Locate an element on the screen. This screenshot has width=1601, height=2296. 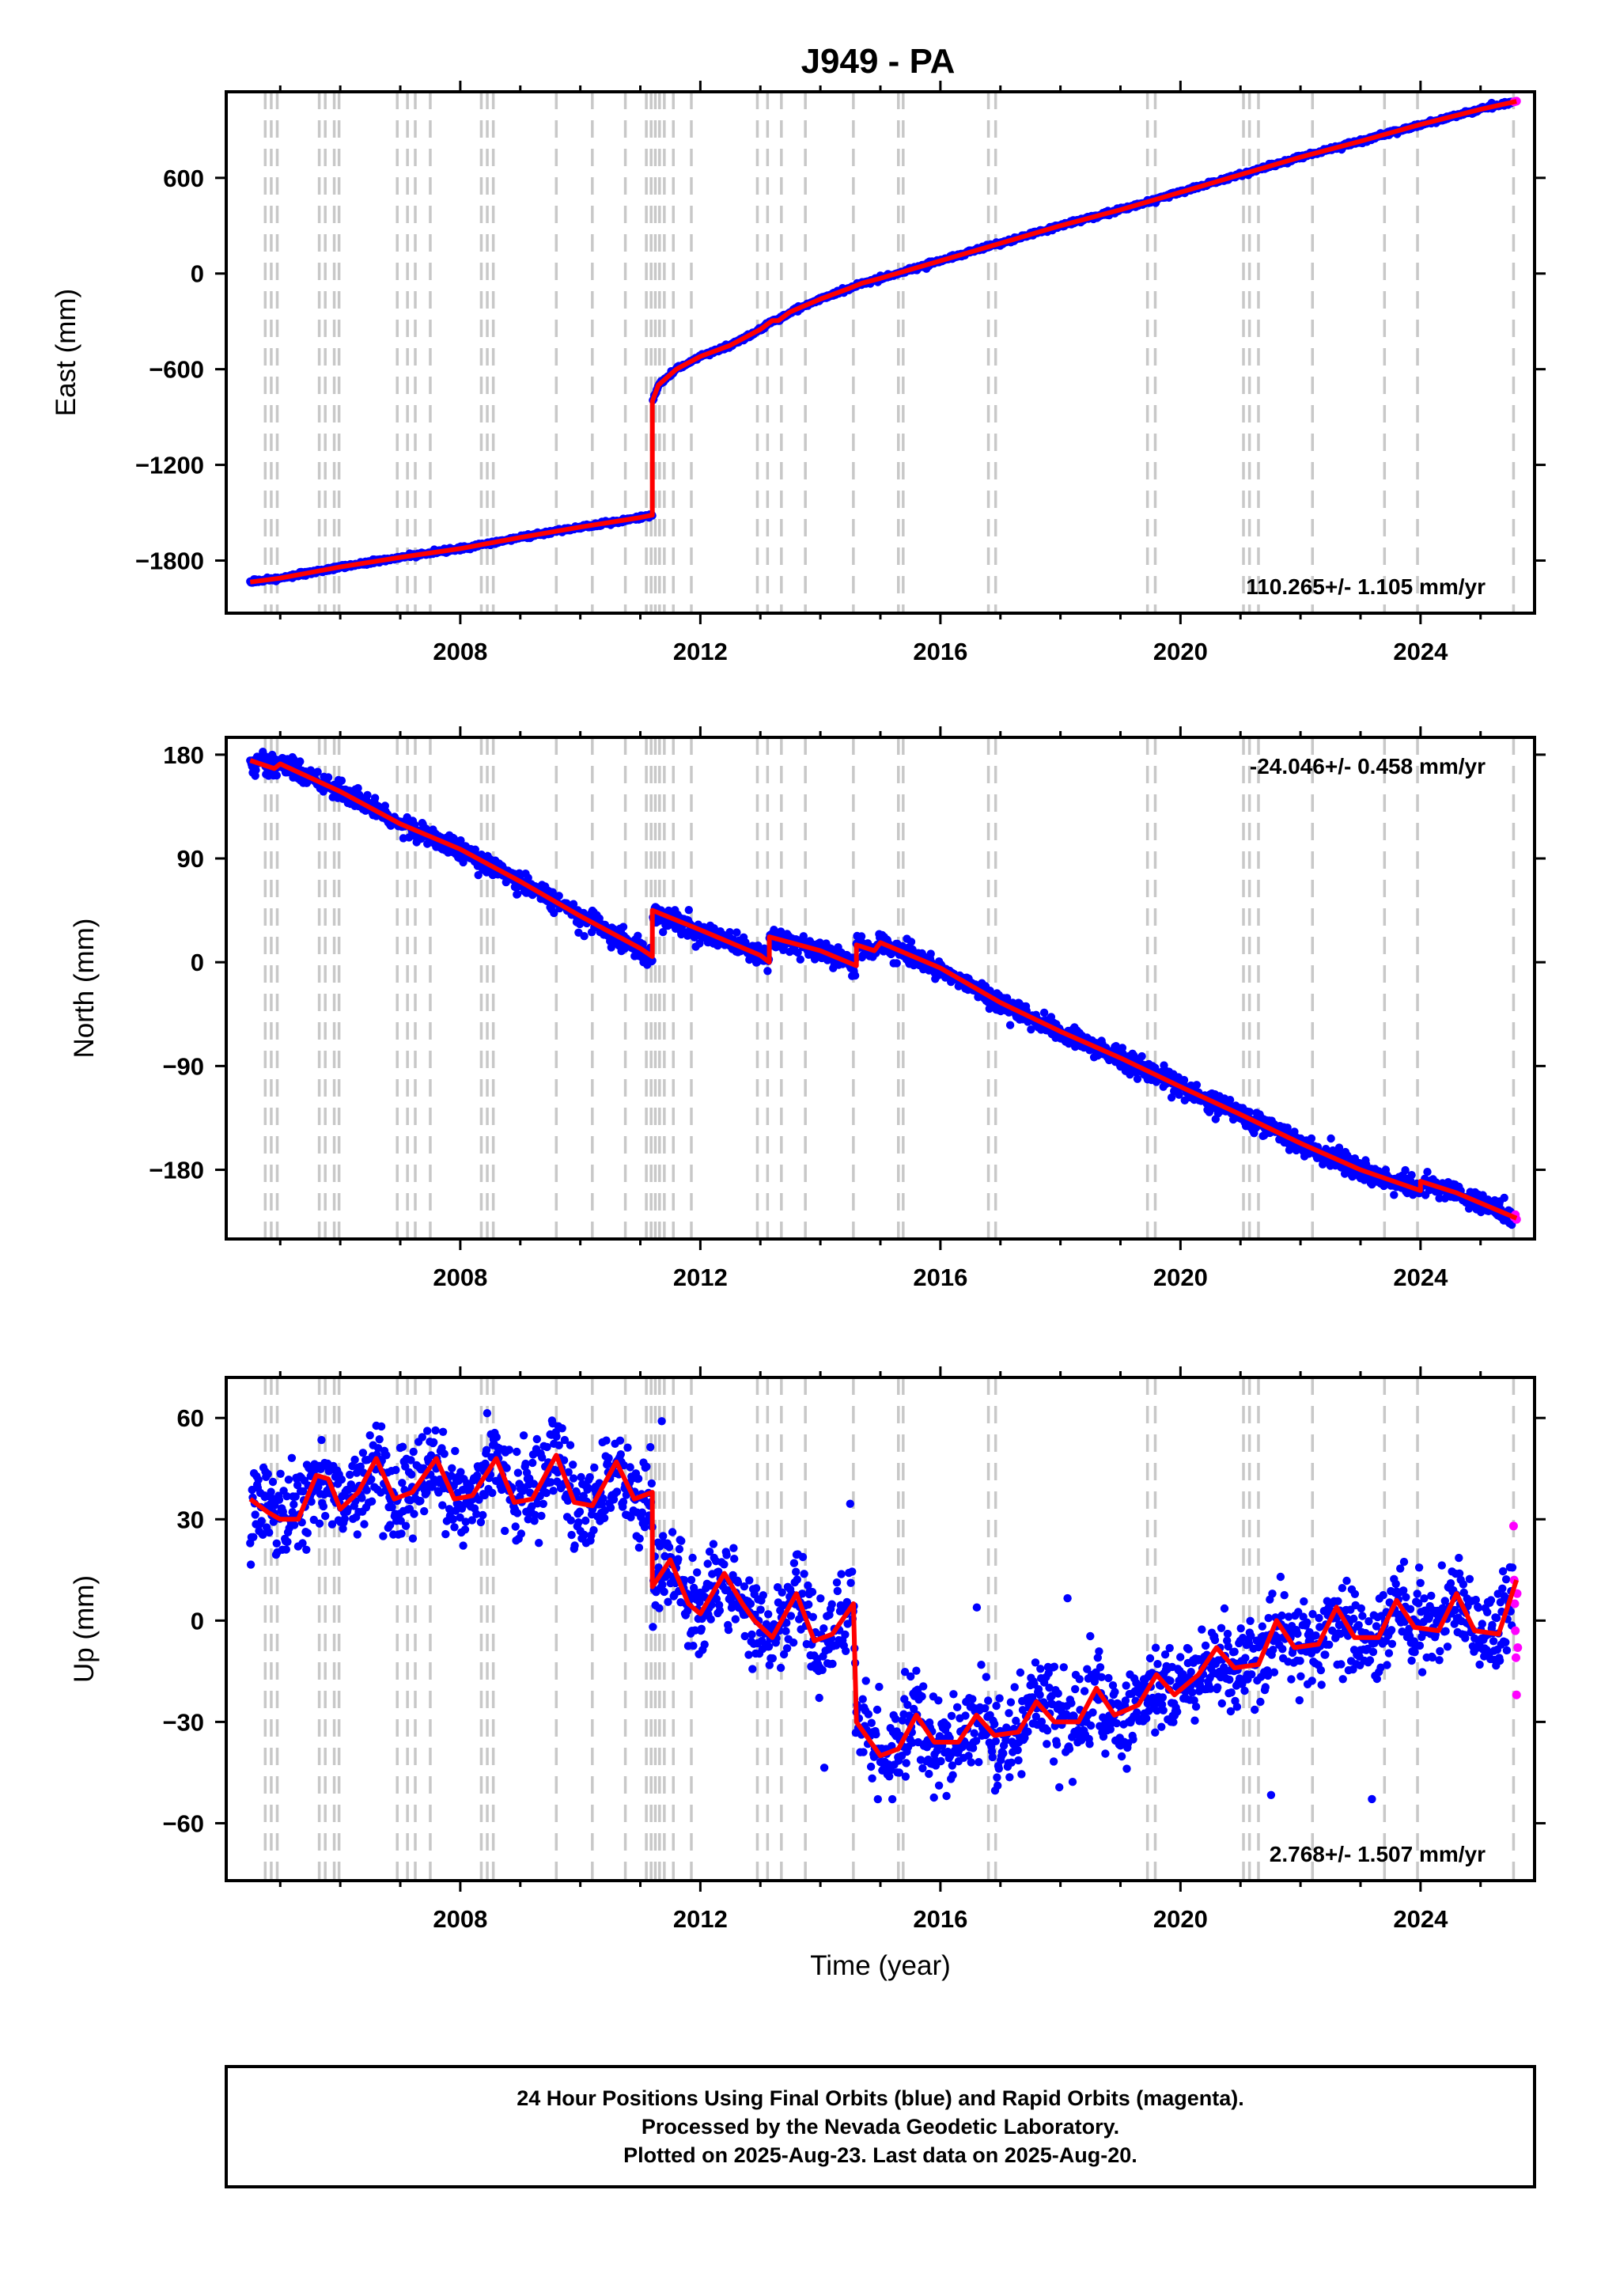
y-tick-label: 600 is located at coordinates (183, 178).